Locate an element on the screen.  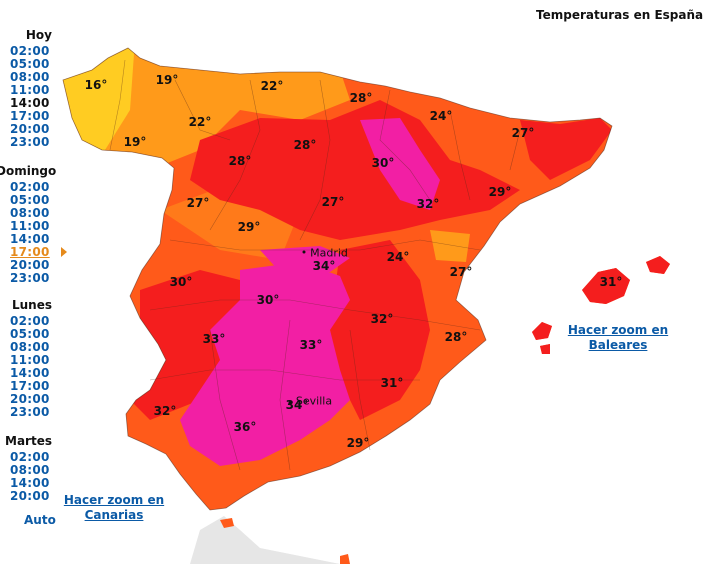
temperature-label: 36° is located at coordinates (245, 427).